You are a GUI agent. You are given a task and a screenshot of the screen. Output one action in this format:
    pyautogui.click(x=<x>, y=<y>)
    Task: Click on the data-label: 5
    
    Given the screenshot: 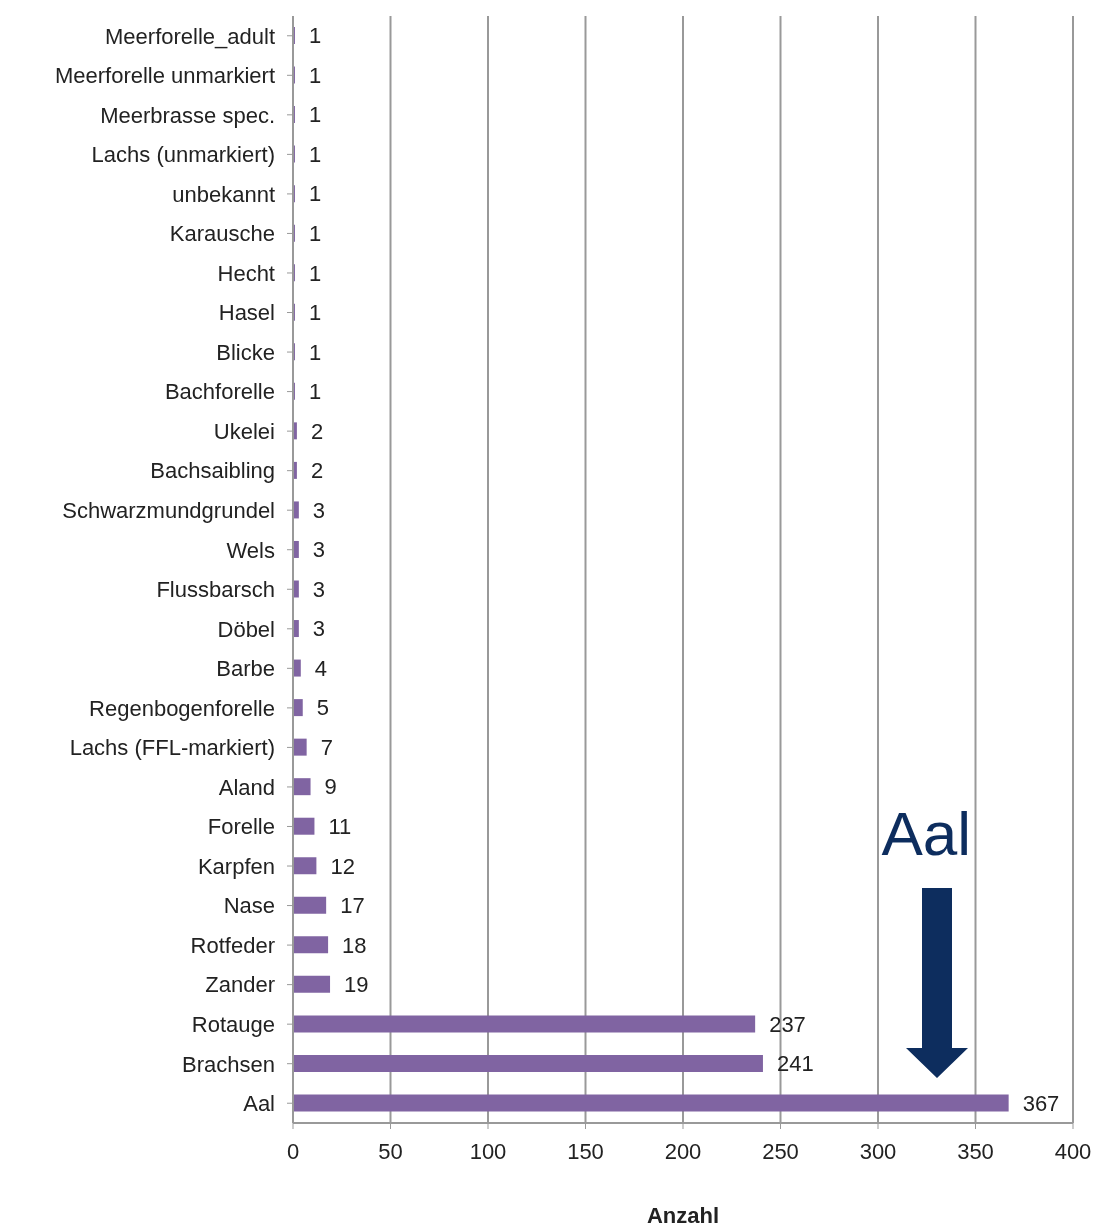 What is the action you would take?
    pyautogui.click(x=322, y=708)
    